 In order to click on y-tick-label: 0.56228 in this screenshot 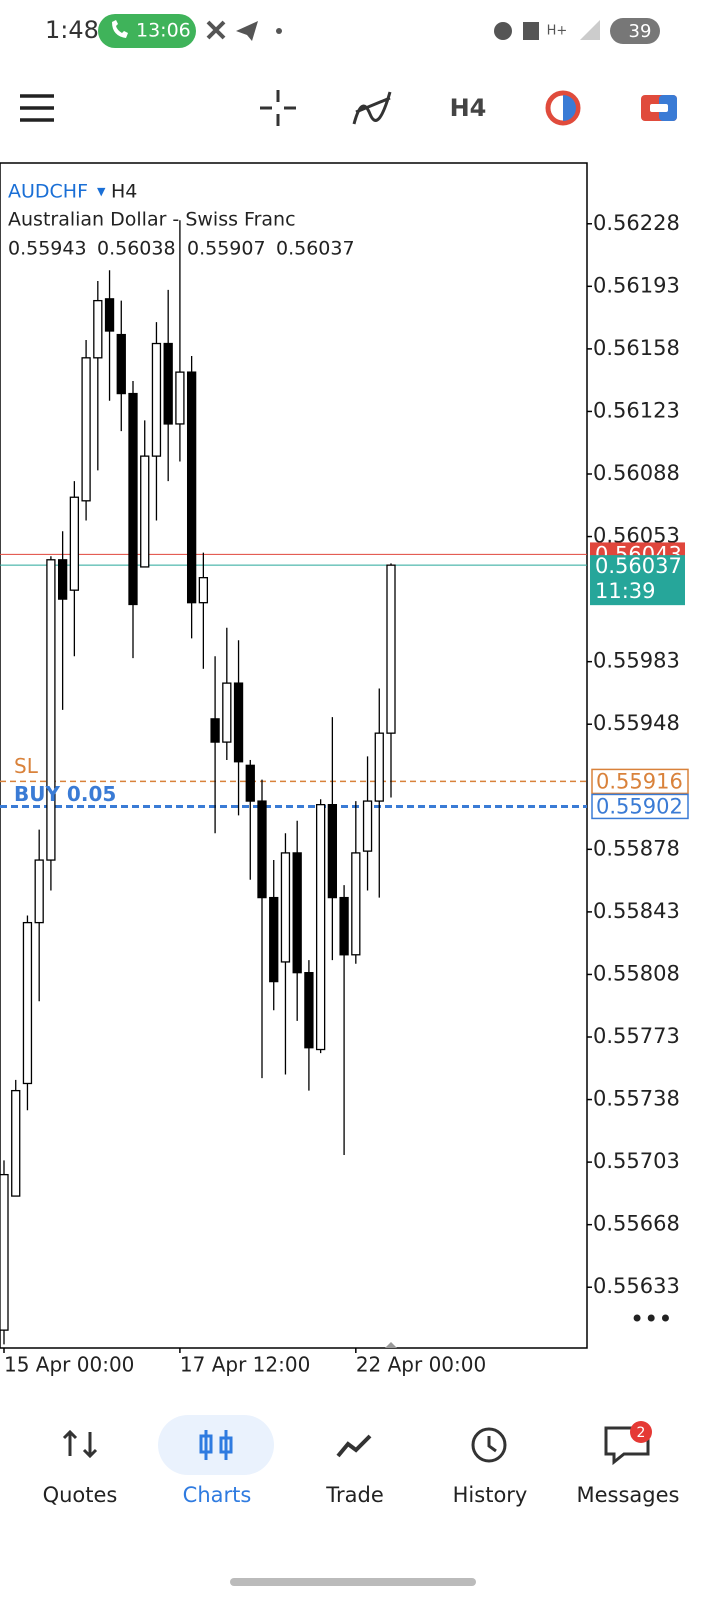, I will do `click(636, 223)`.